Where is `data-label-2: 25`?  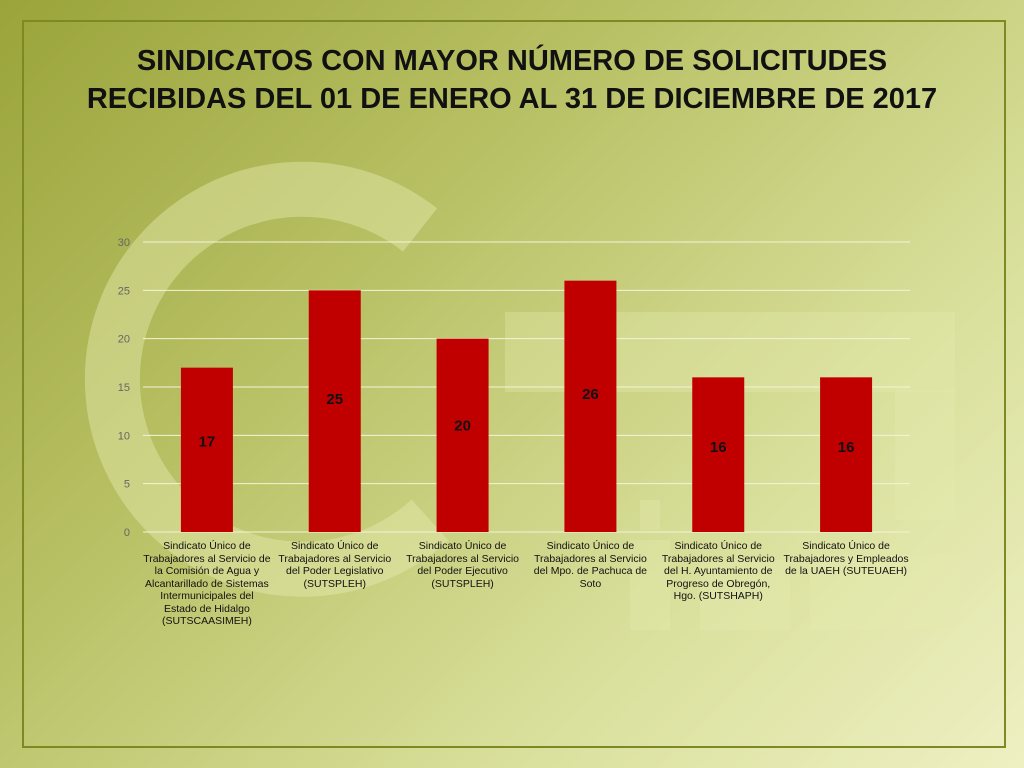
data-label-2: 25 is located at coordinates (334, 399).